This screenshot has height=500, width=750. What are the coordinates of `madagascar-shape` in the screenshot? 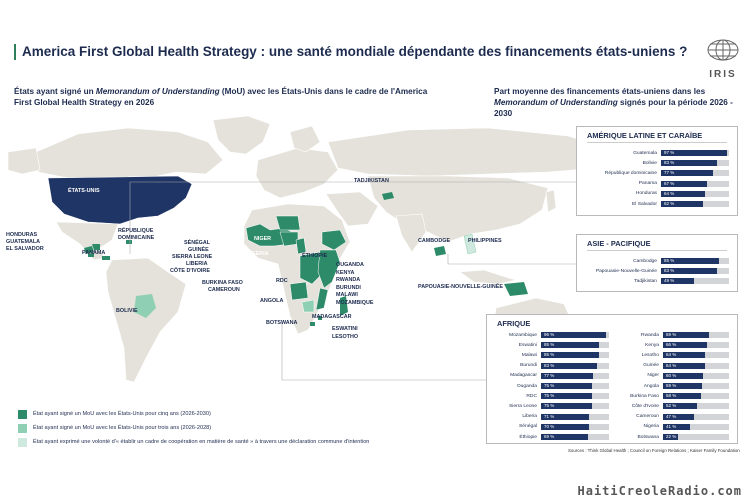 It's located at (344, 306).